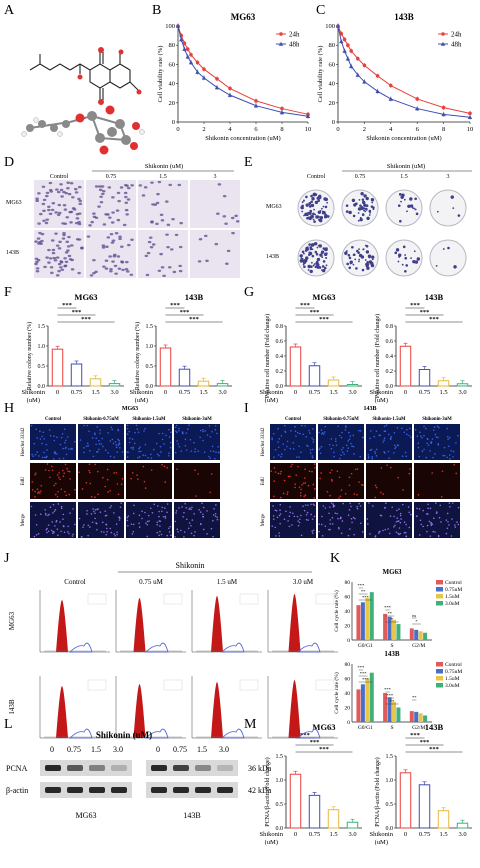 The image size is (480, 868). What do you see at coordinates (323, 297) in the screenshot?
I see `chart-title: MG63` at bounding box center [323, 297].